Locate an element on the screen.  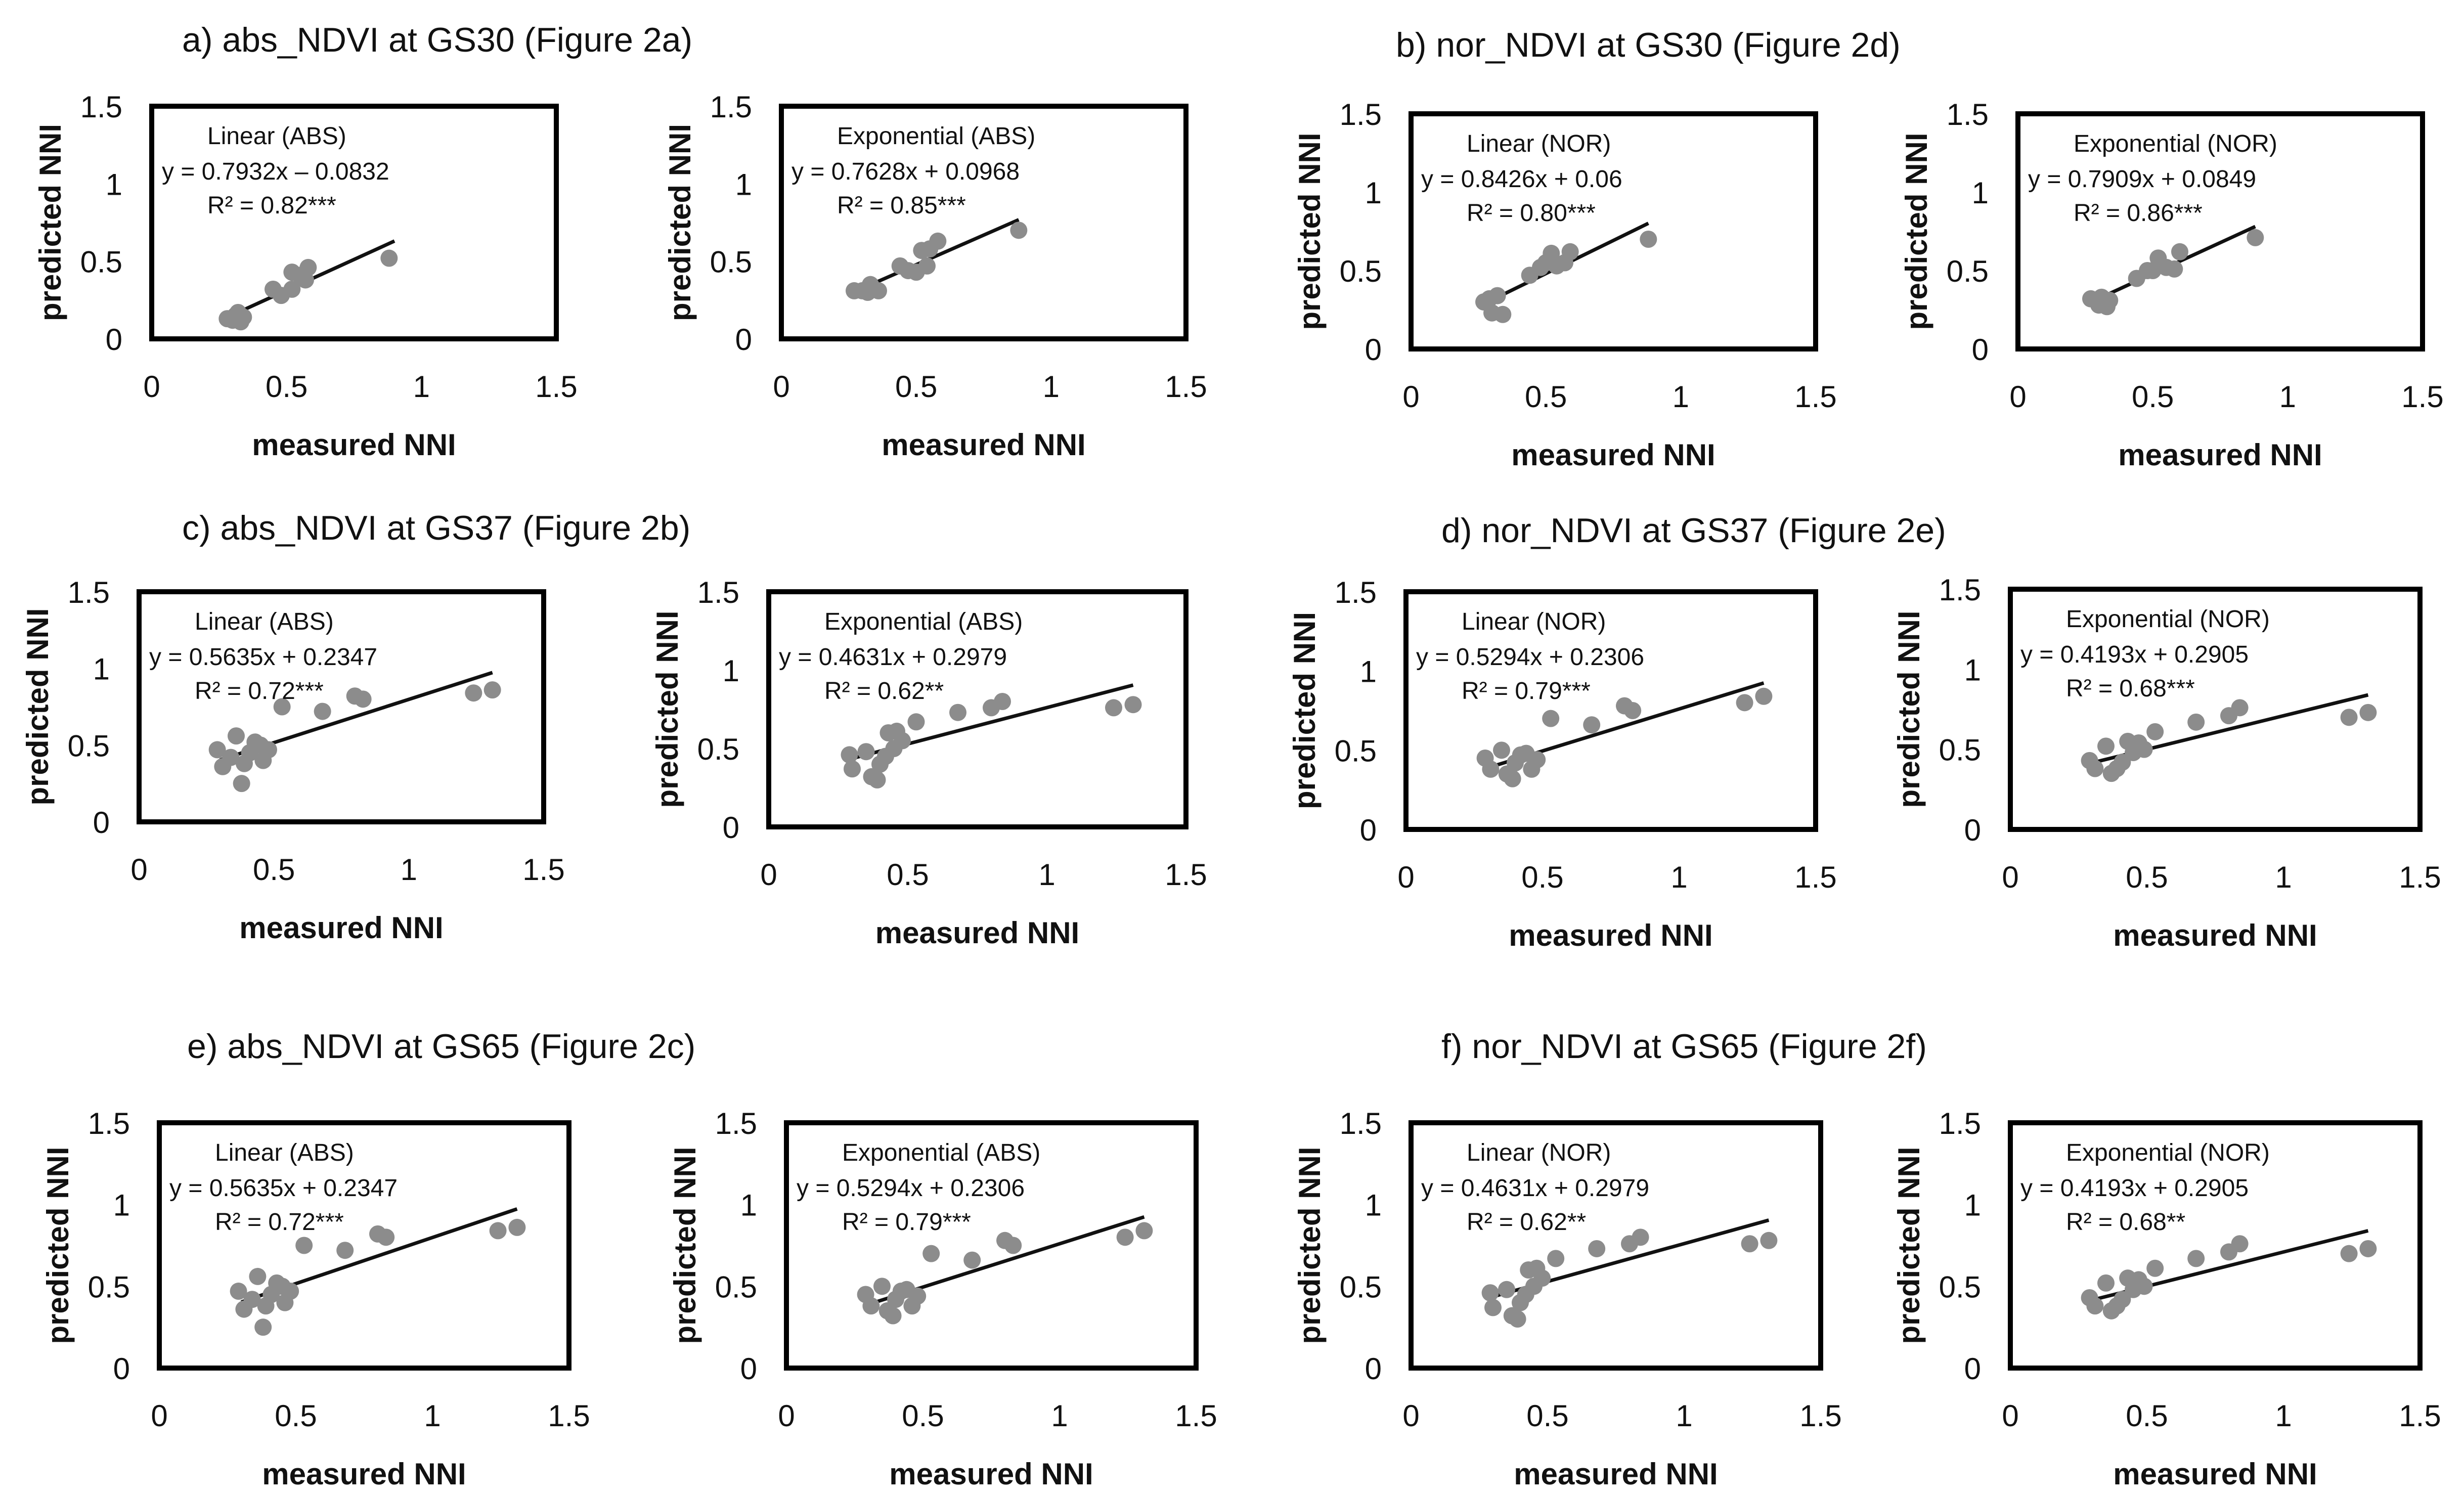
r-squared-label: R² = 0.68** is located at coordinates (2126, 1223).